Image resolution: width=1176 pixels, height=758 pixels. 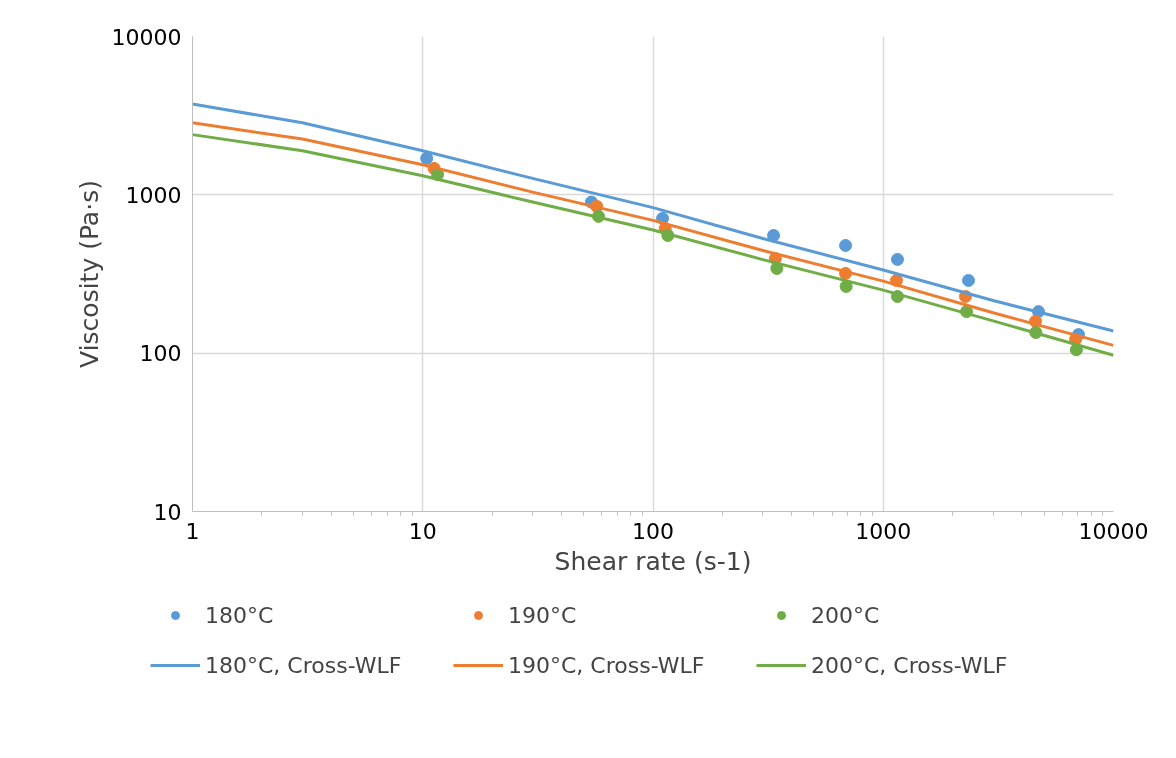 I want to click on x-tick-label: 10000, so click(x=1113, y=531).